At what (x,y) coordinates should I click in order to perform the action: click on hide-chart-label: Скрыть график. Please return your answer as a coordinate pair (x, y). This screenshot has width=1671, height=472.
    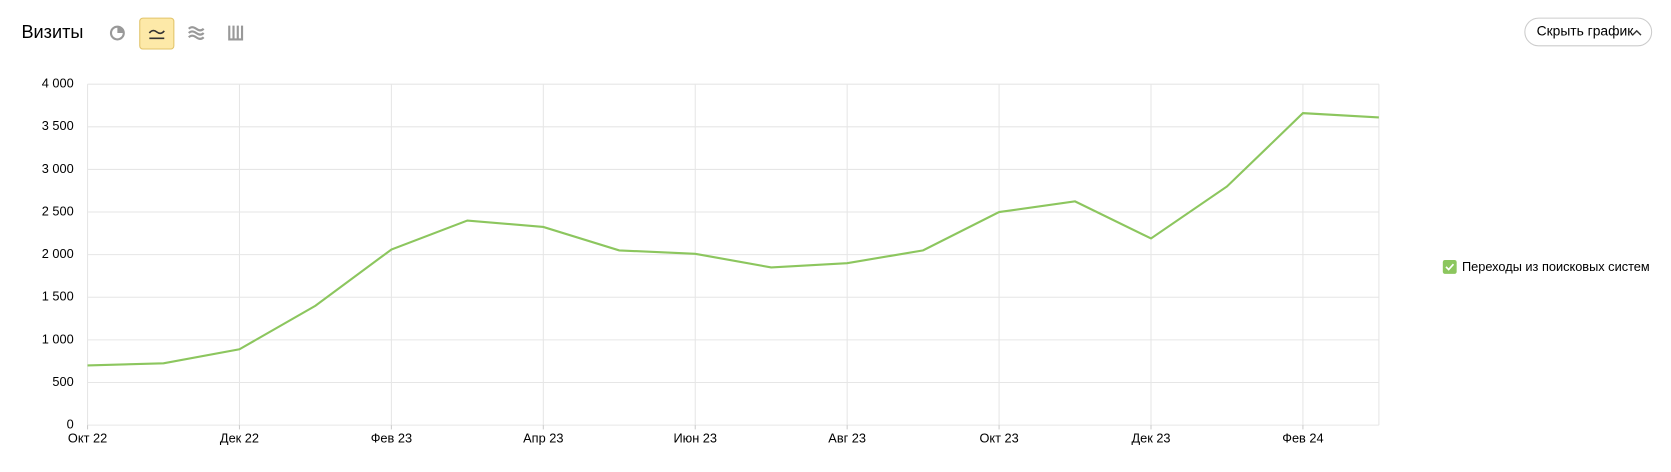
    Looking at the image, I should click on (1586, 31).